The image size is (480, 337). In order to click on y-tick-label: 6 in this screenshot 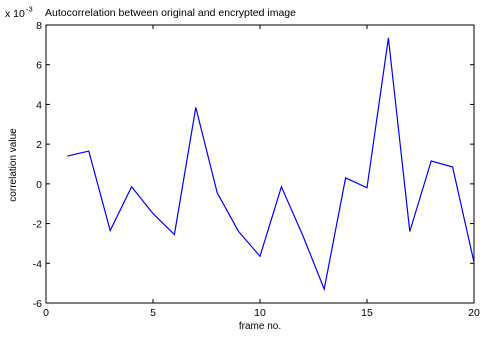, I will do `click(39, 66)`.